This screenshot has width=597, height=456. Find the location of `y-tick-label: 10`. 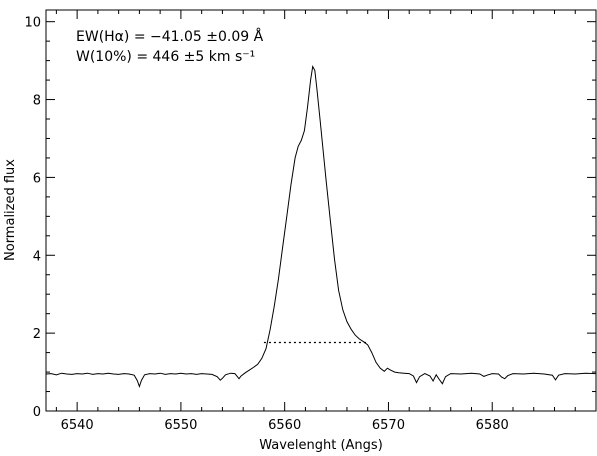

y-tick-label: 10 is located at coordinates (32, 23).